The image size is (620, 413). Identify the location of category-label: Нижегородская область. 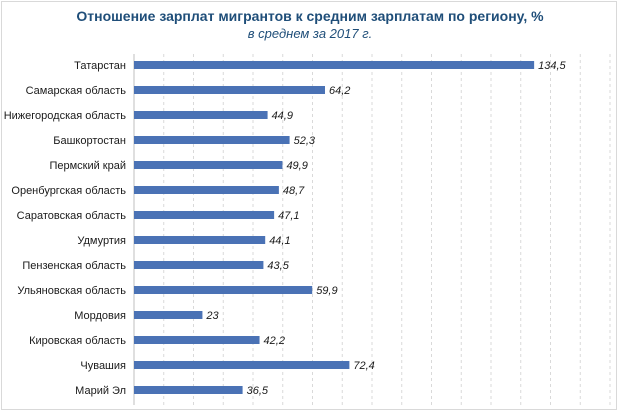
(65, 116).